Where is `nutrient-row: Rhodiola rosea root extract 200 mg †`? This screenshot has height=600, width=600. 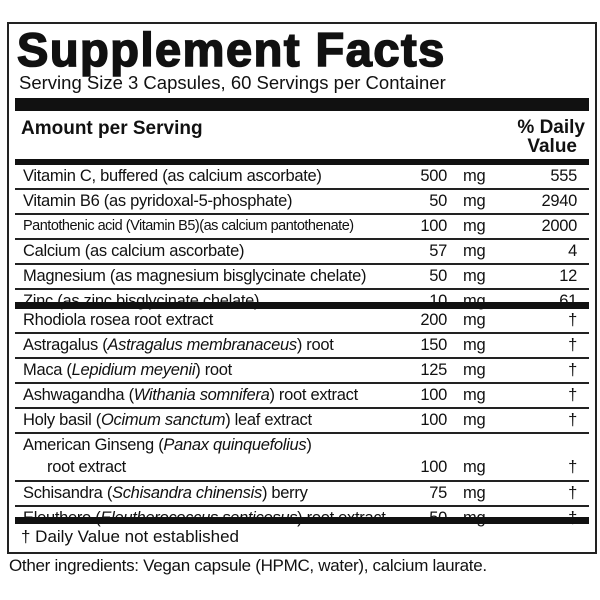 nutrient-row: Rhodiola rosea root extract 200 mg † is located at coordinates (302, 321).